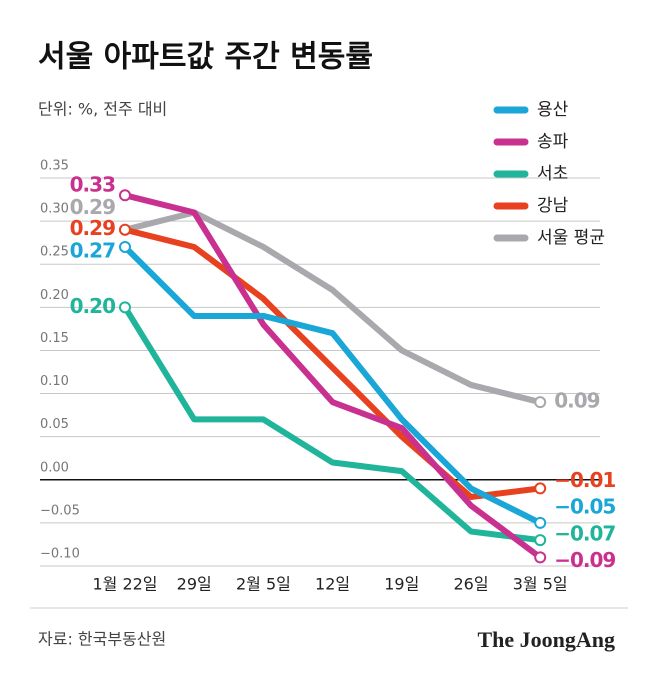  What do you see at coordinates (54, 295) in the screenshot?
I see `y-tick-label: 0.20` at bounding box center [54, 295].